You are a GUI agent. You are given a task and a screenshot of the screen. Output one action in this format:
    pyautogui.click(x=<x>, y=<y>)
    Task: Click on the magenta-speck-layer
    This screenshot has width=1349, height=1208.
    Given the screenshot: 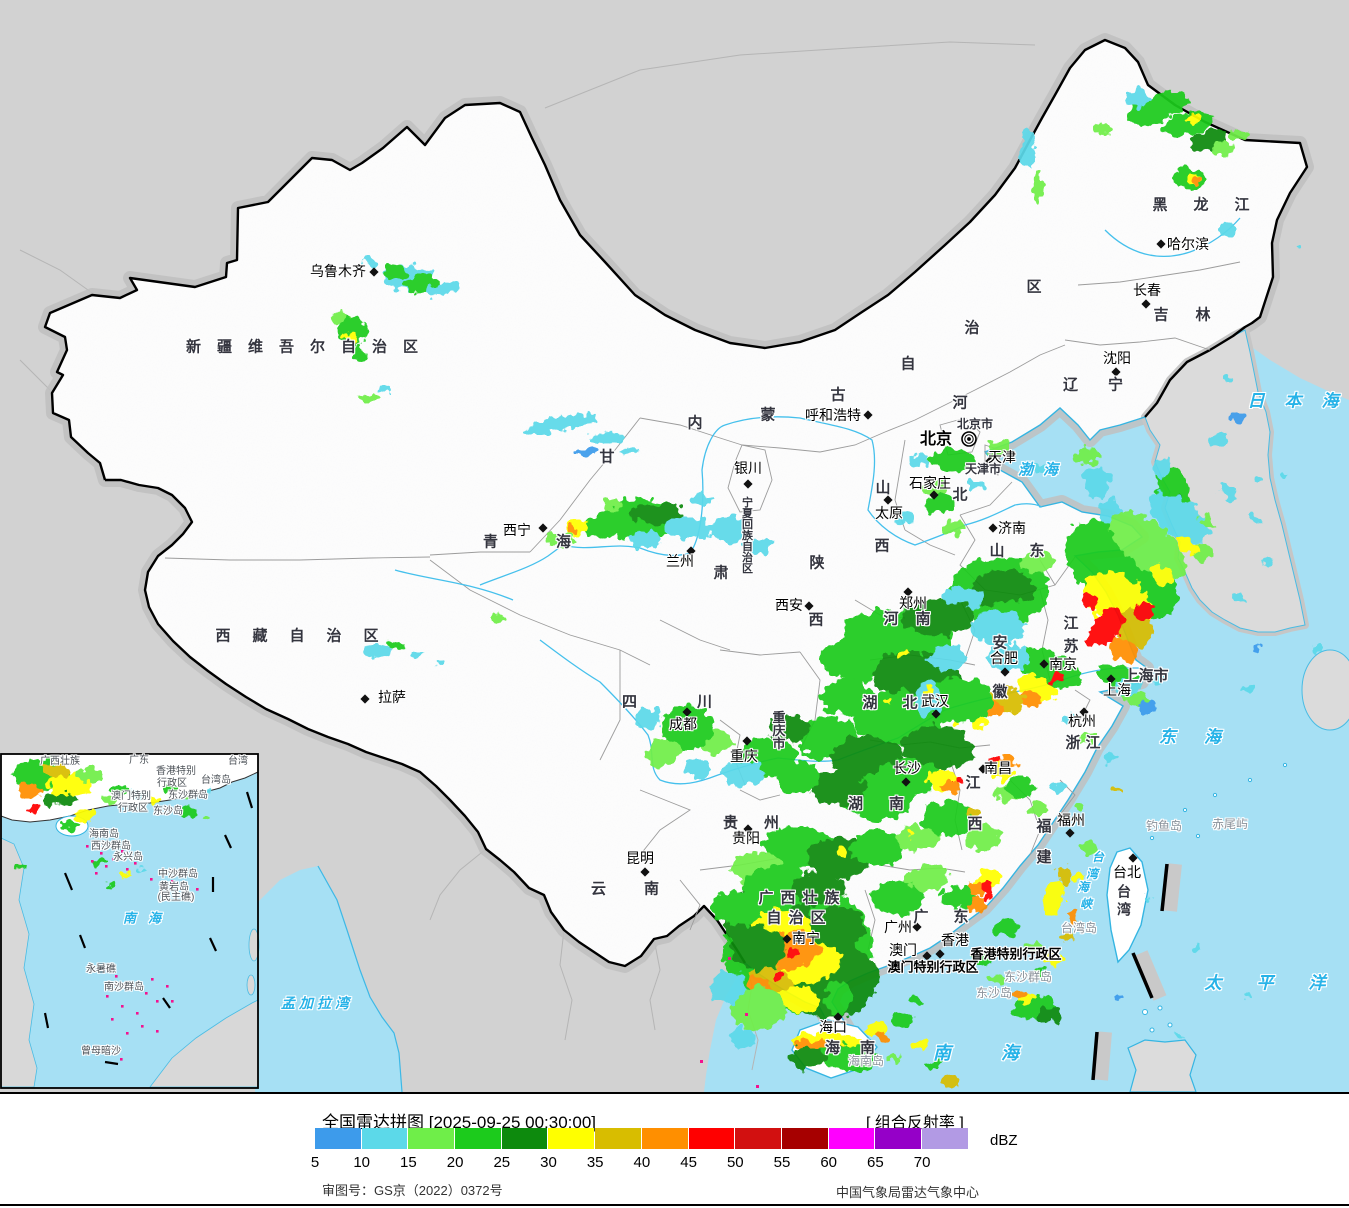 What is the action you would take?
    pyautogui.click(x=729, y=1022)
    